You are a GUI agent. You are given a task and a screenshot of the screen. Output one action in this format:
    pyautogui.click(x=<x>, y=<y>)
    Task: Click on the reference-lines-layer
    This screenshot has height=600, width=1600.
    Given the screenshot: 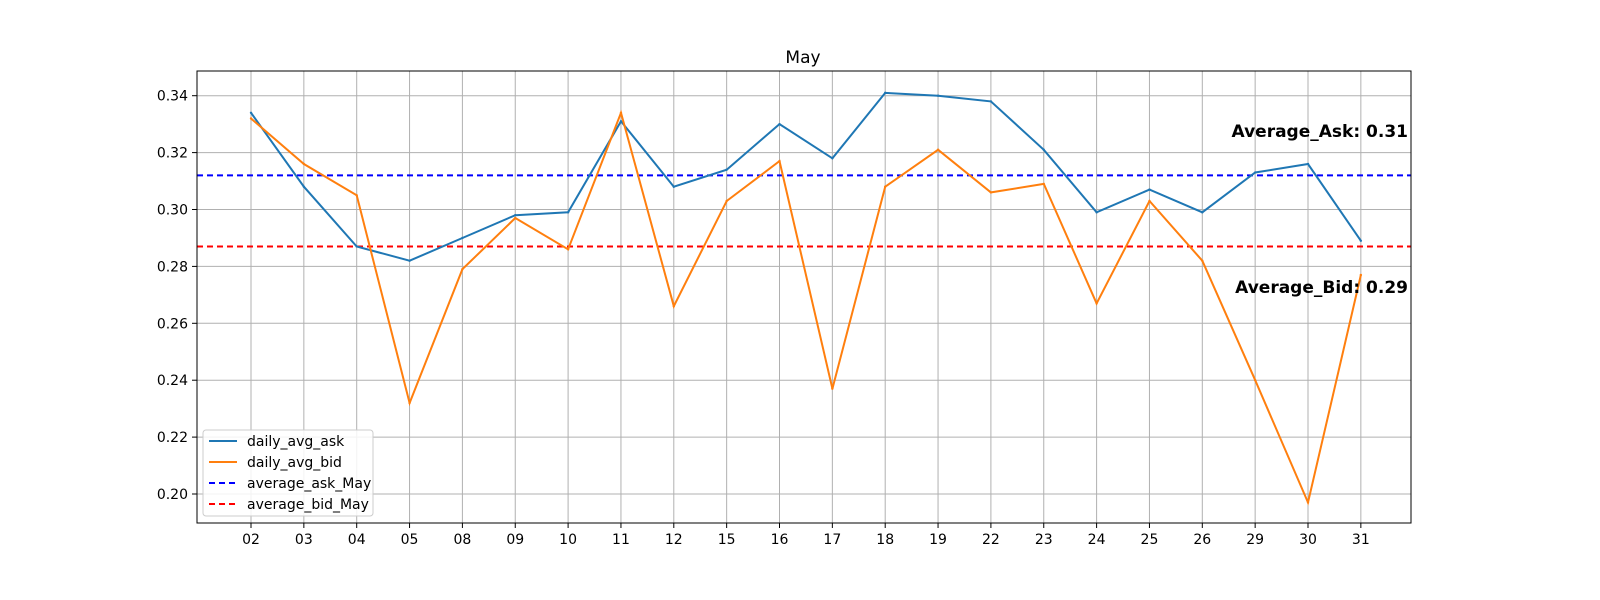 What is the action you would take?
    pyautogui.click(x=804, y=211)
    